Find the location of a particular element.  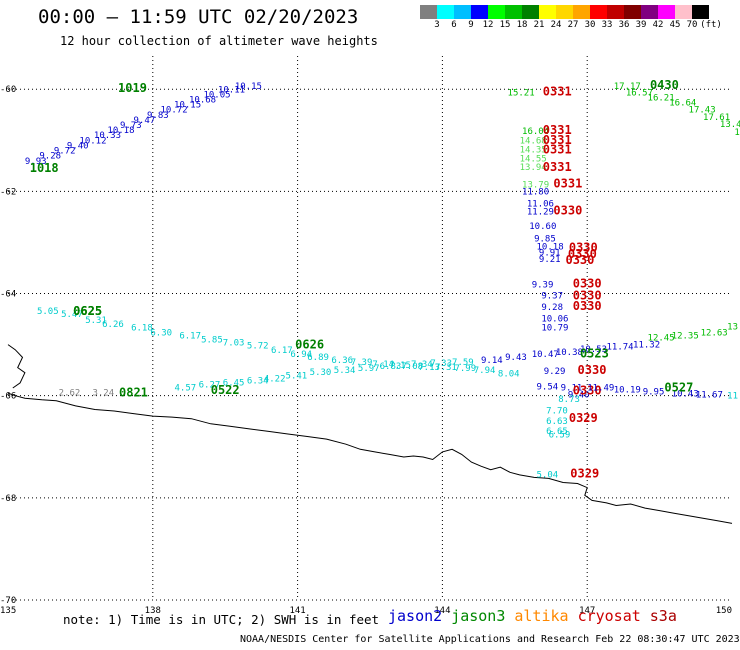

wave-height-label: 9.73 is located at coordinates (131, 126).